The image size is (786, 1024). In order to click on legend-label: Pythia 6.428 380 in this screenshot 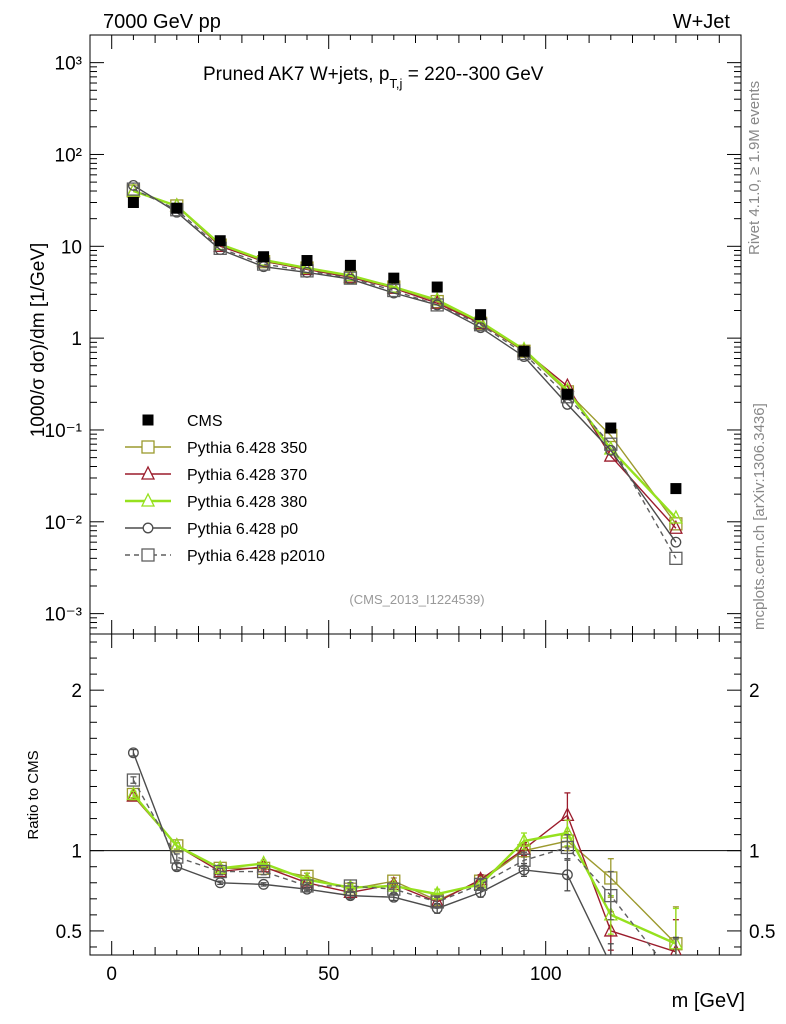, I will do `click(247, 502)`.